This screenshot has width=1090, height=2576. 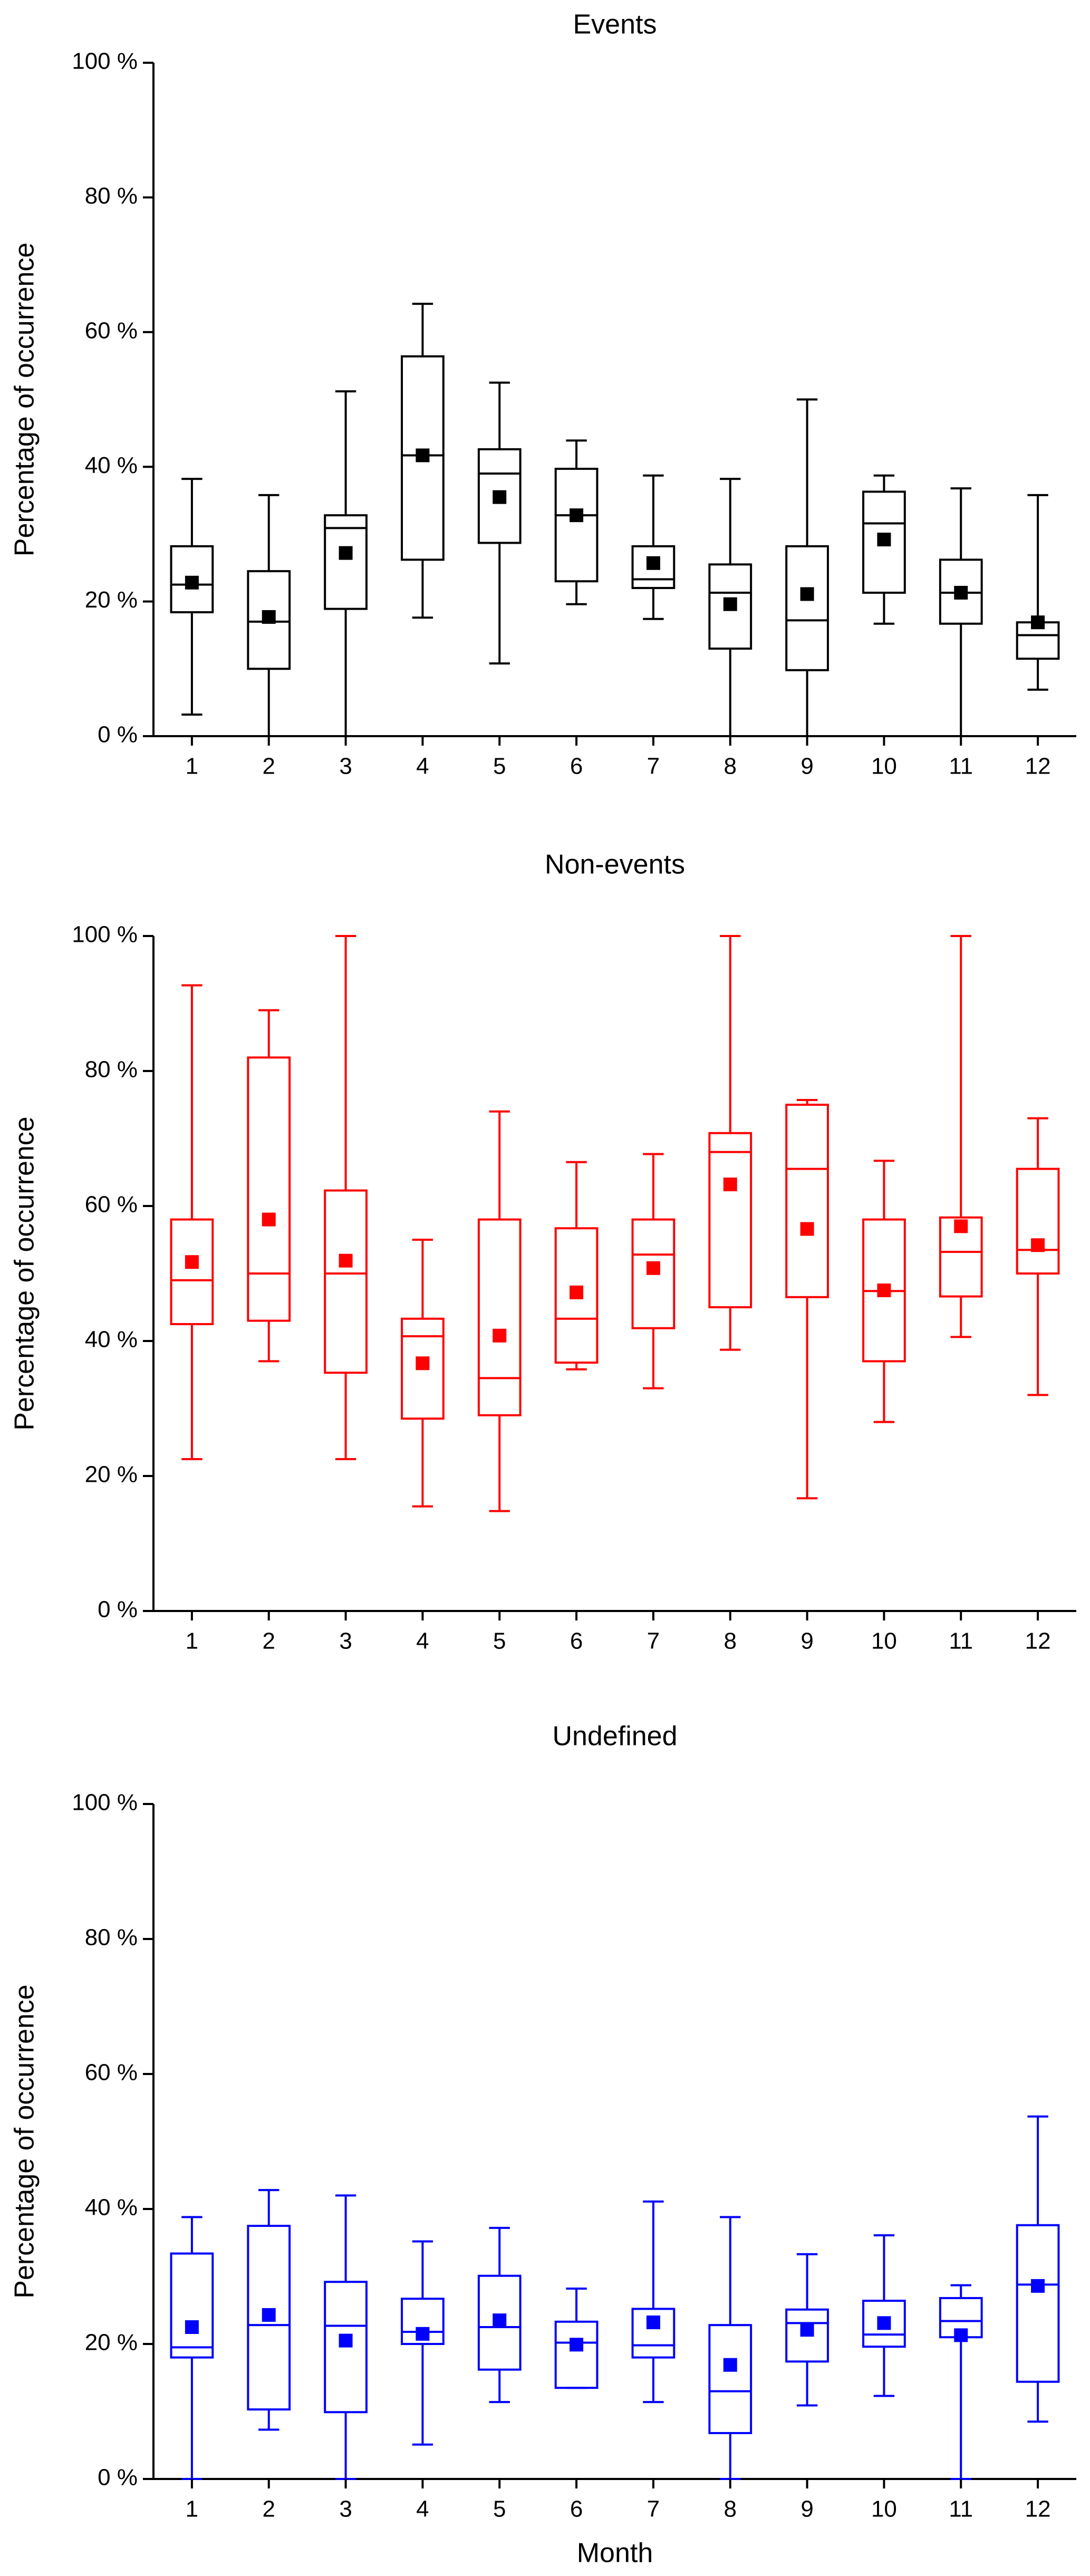 I want to click on chart-title: Non-events, so click(x=615, y=865).